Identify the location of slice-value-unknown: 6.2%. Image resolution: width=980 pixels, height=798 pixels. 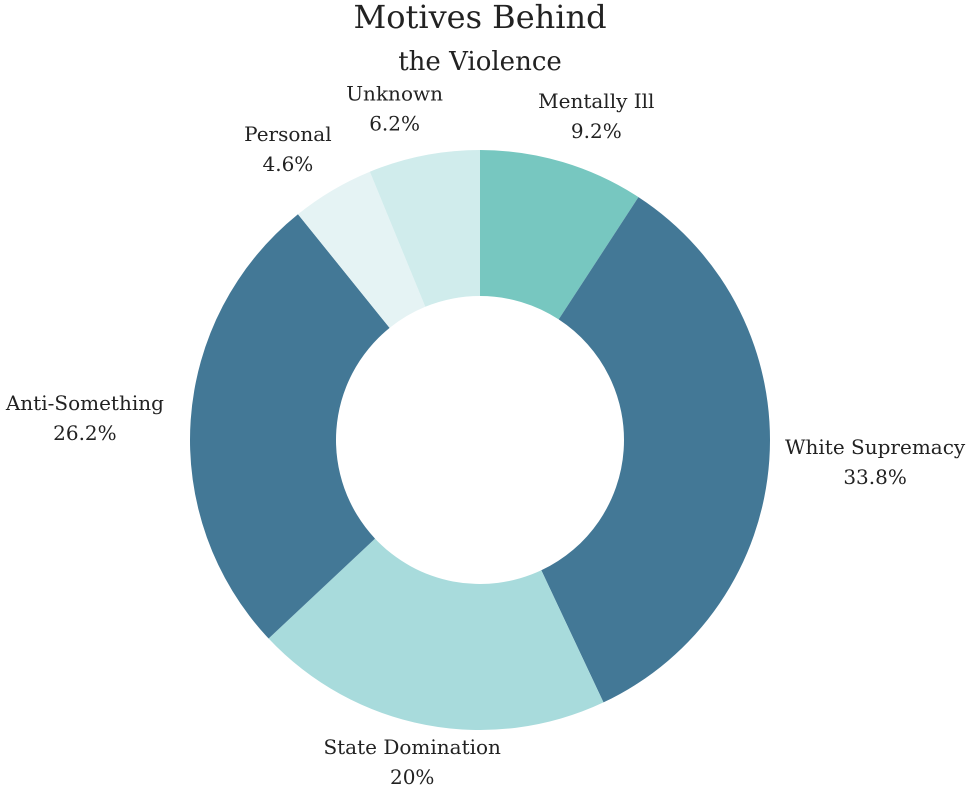
(394, 123).